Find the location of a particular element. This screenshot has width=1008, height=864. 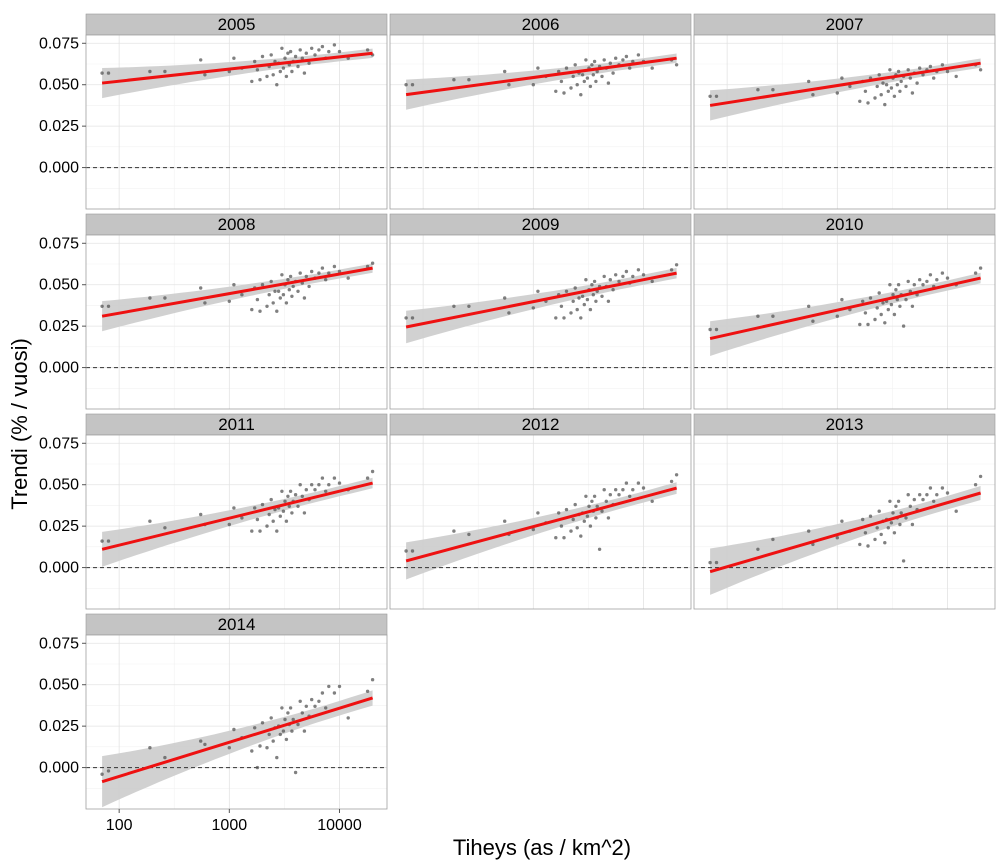

y-tick-label: 0.025 is located at coordinates (59, 126).